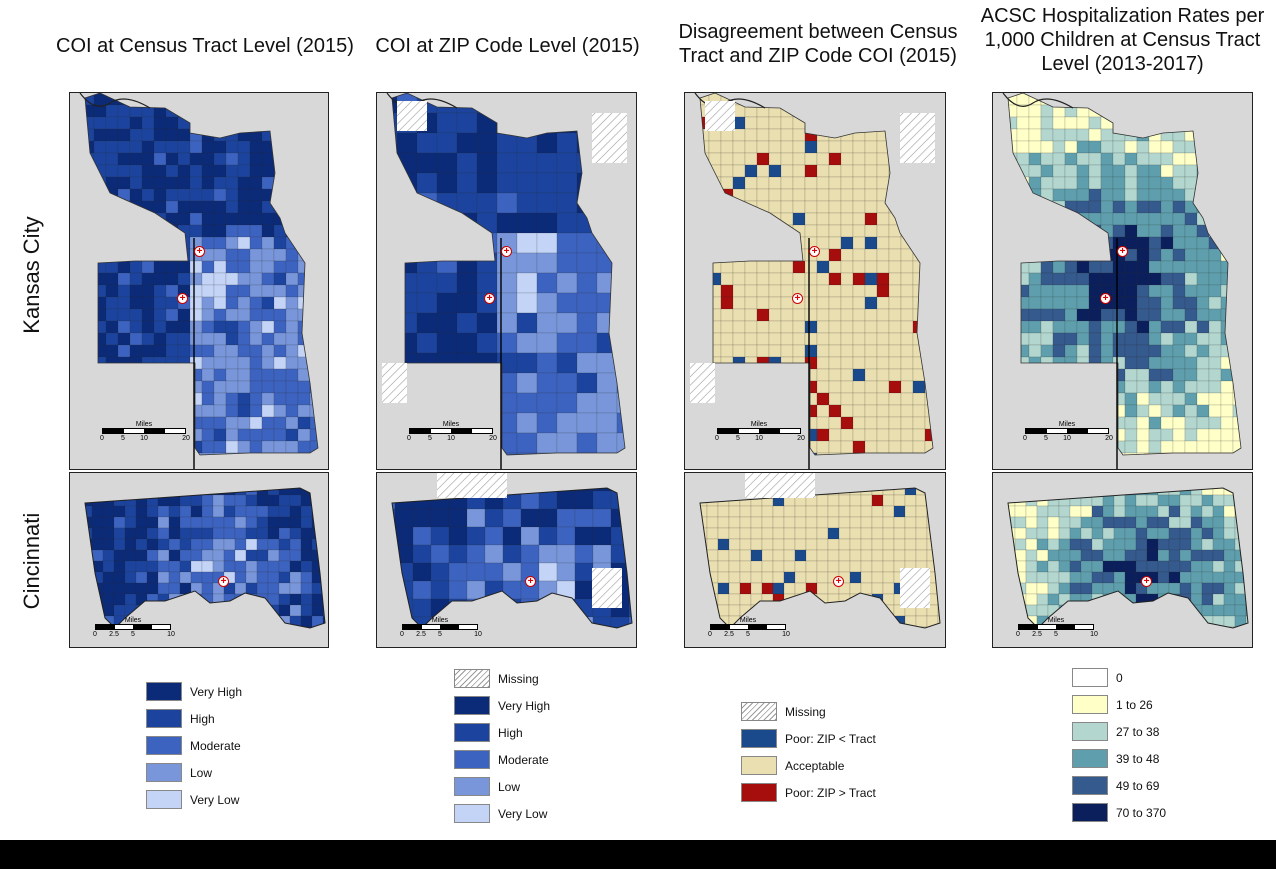  I want to click on legend-label: 1 to 26, so click(1134, 704).